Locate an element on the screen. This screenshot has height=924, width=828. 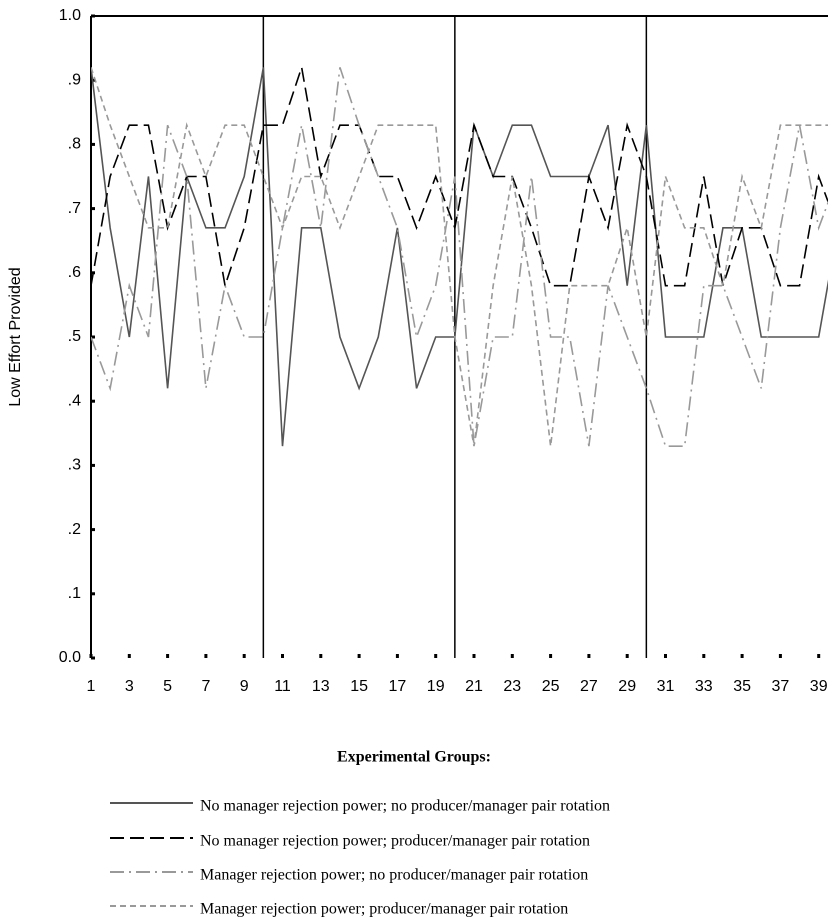
y-tick-label: .7 is located at coordinates (74, 208).